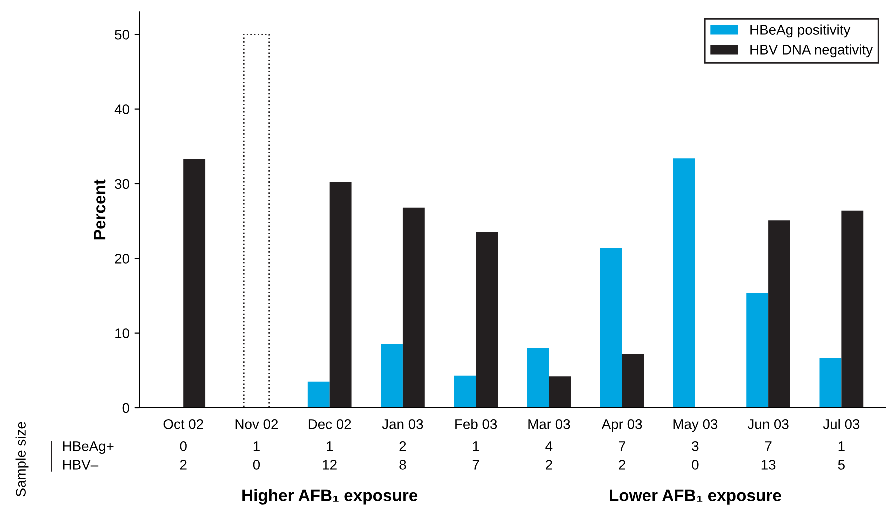 The width and height of the screenshot is (890, 510). What do you see at coordinates (768, 424) in the screenshot?
I see `x-tick-label: Jun 03` at bounding box center [768, 424].